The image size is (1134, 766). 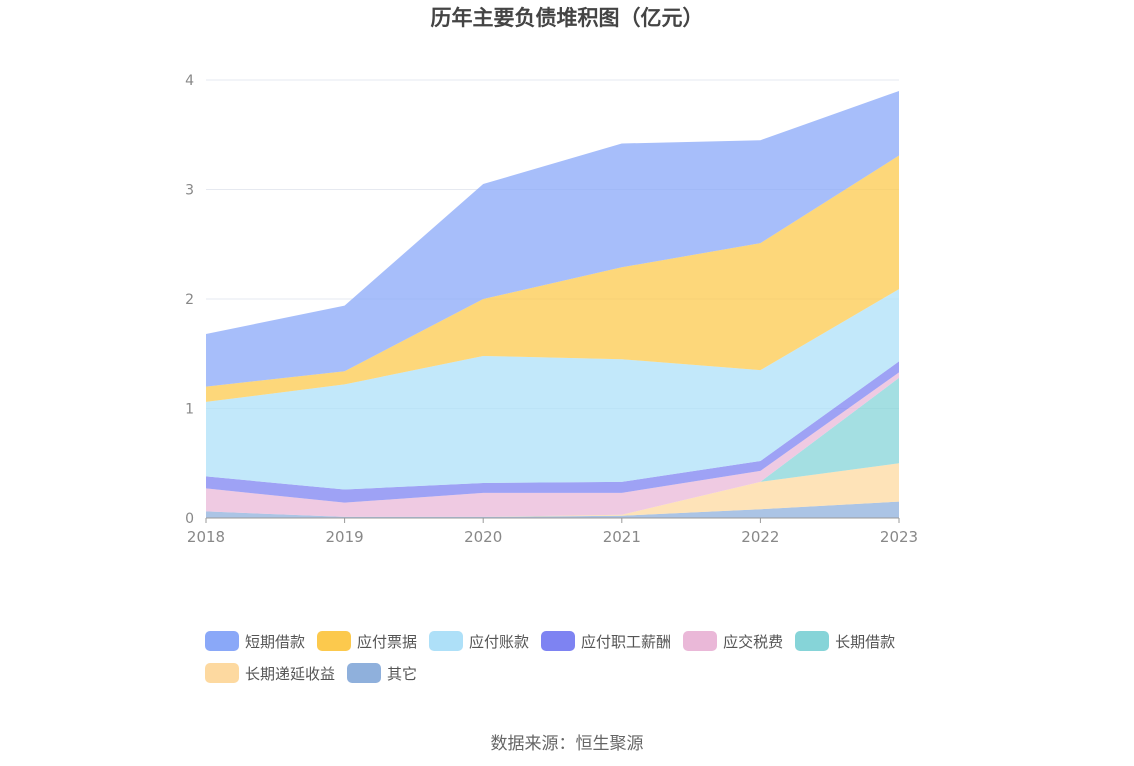 I want to click on legend-item: 其它, so click(x=382, y=673).